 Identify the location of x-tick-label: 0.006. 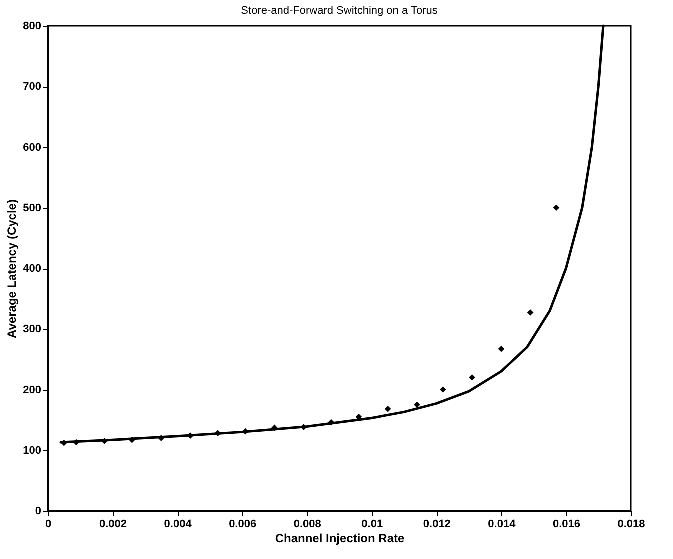
(243, 524).